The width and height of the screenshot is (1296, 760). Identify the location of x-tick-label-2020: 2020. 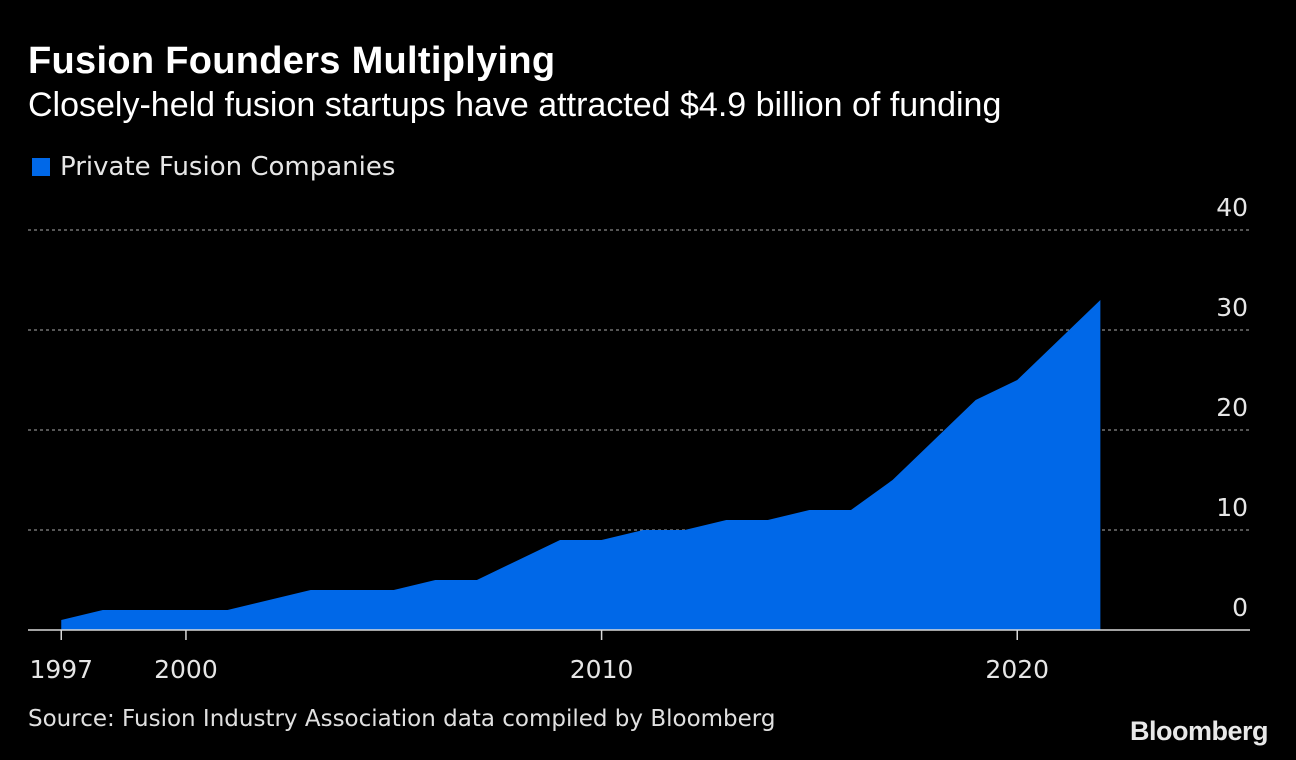
(1017, 669).